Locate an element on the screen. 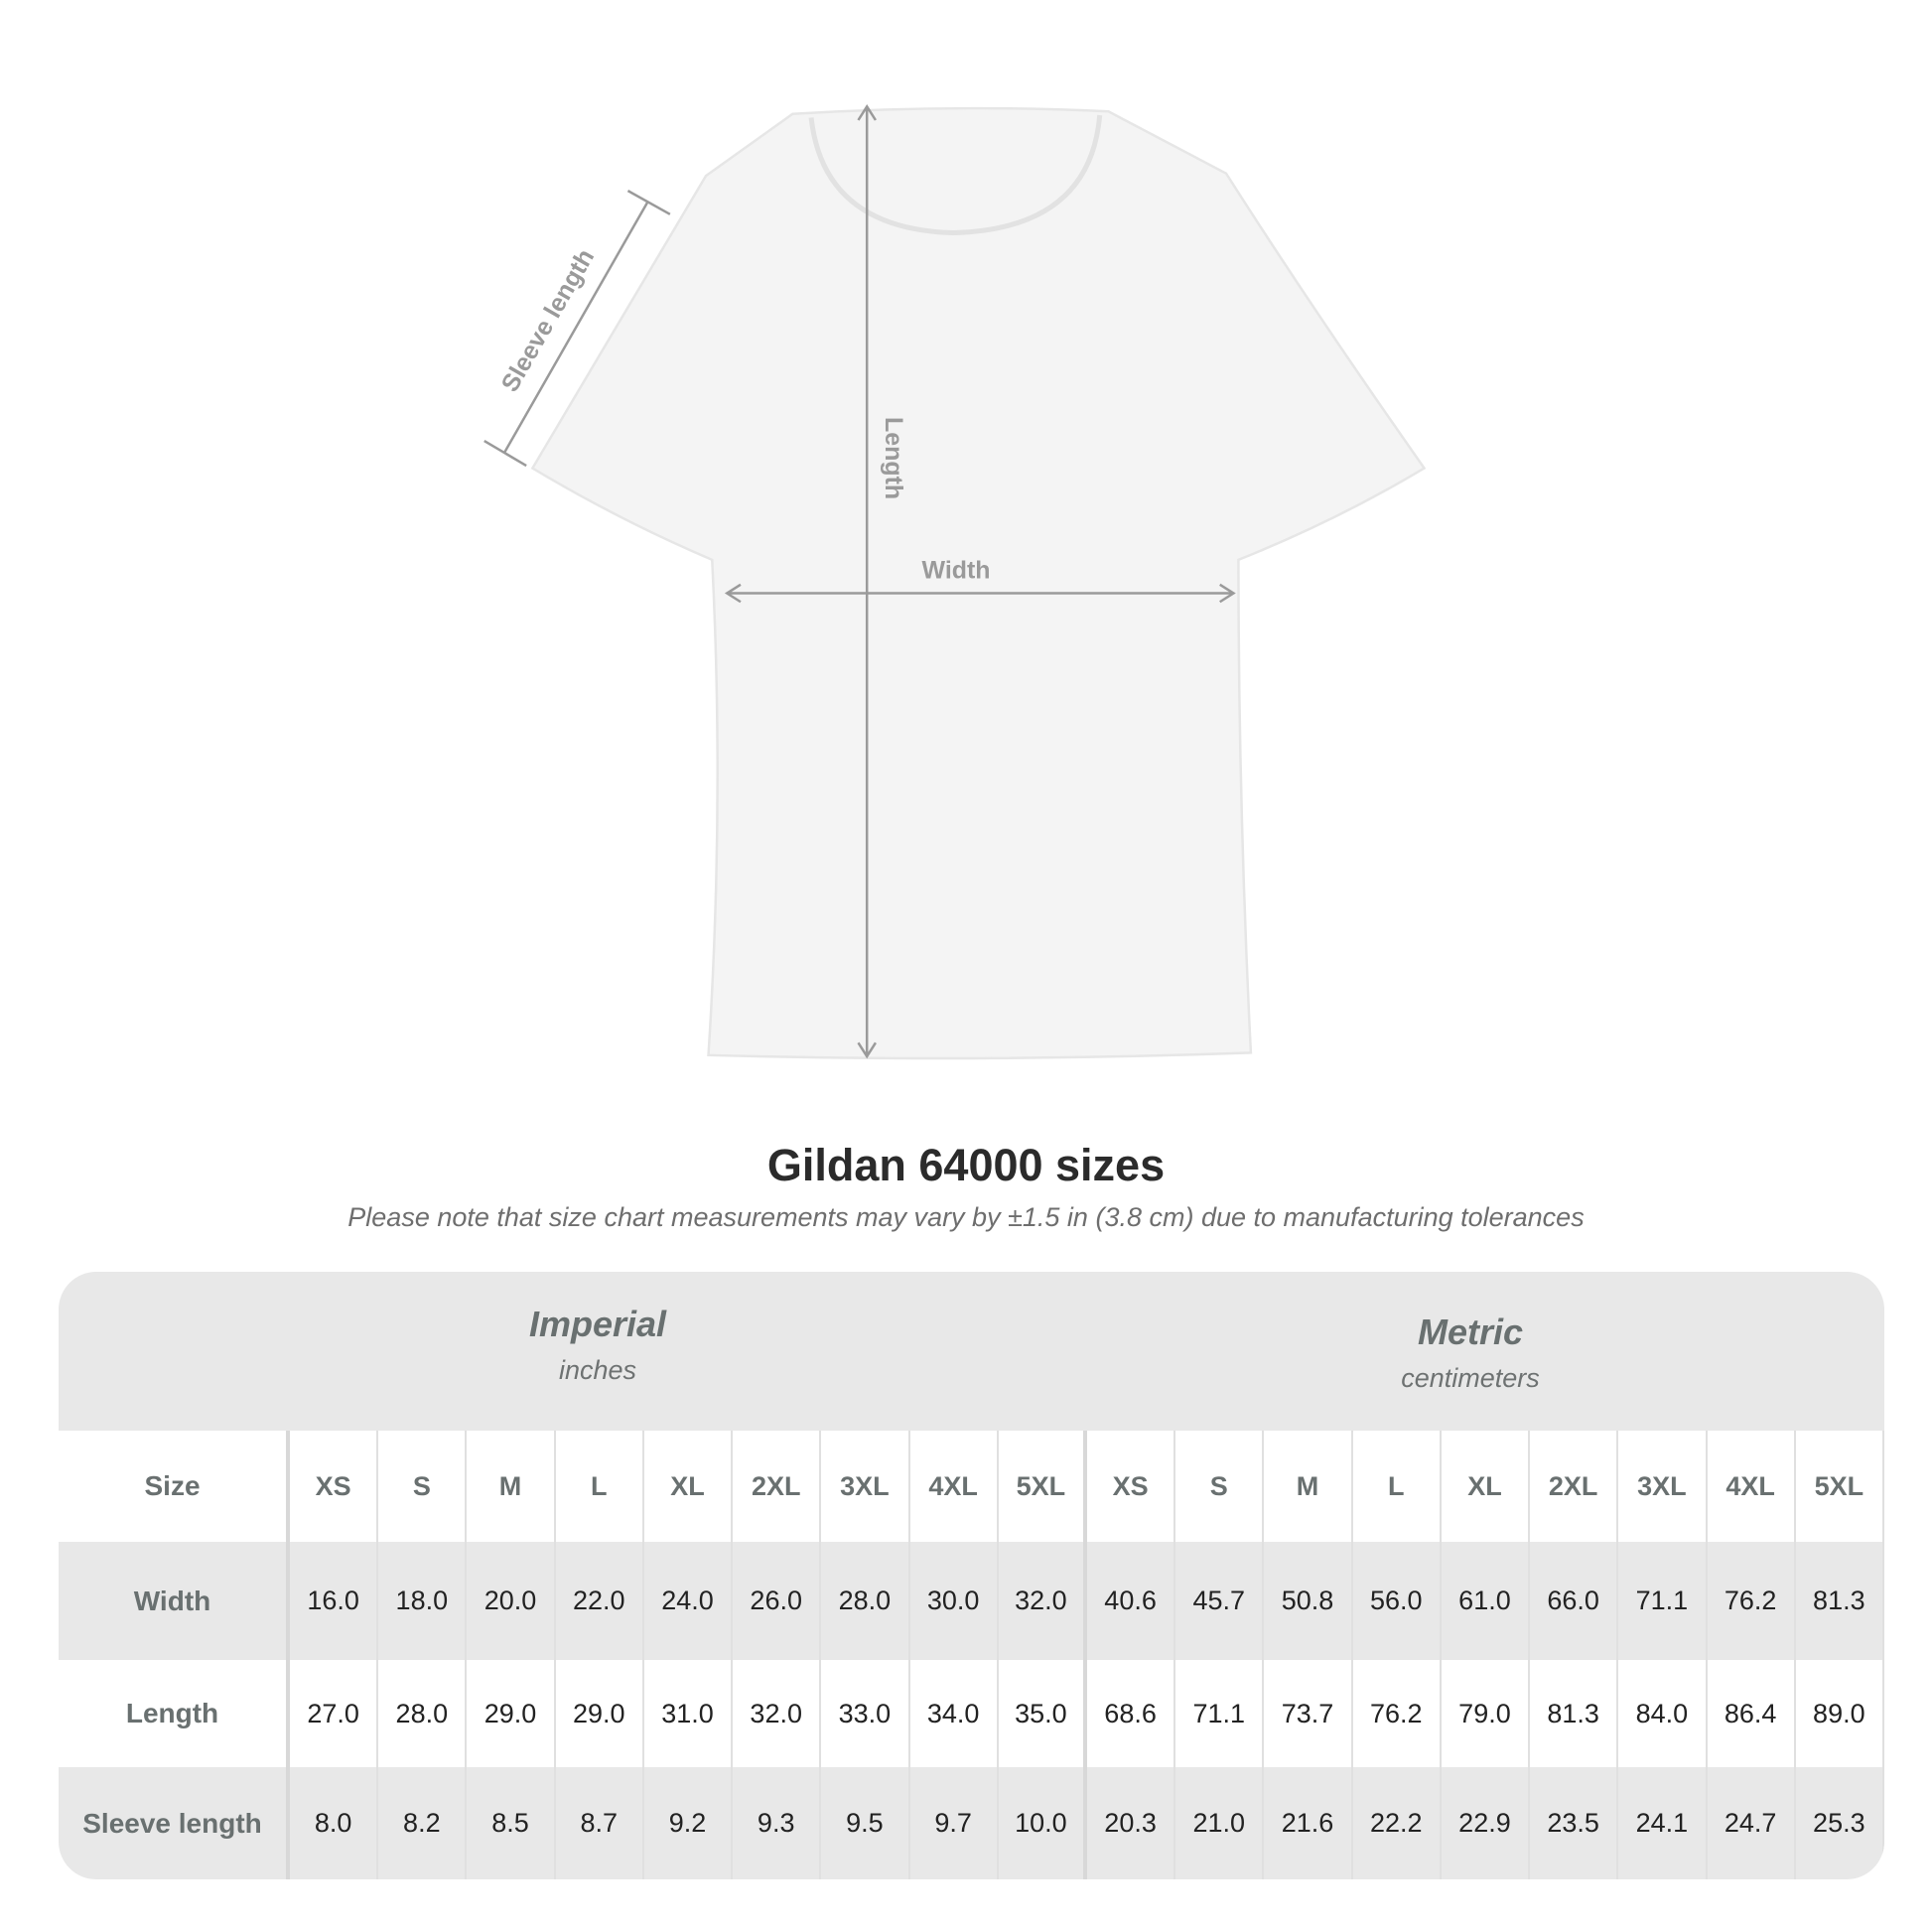 The width and height of the screenshot is (1932, 1932). imperial-header: Imperial inches is located at coordinates (598, 1345).